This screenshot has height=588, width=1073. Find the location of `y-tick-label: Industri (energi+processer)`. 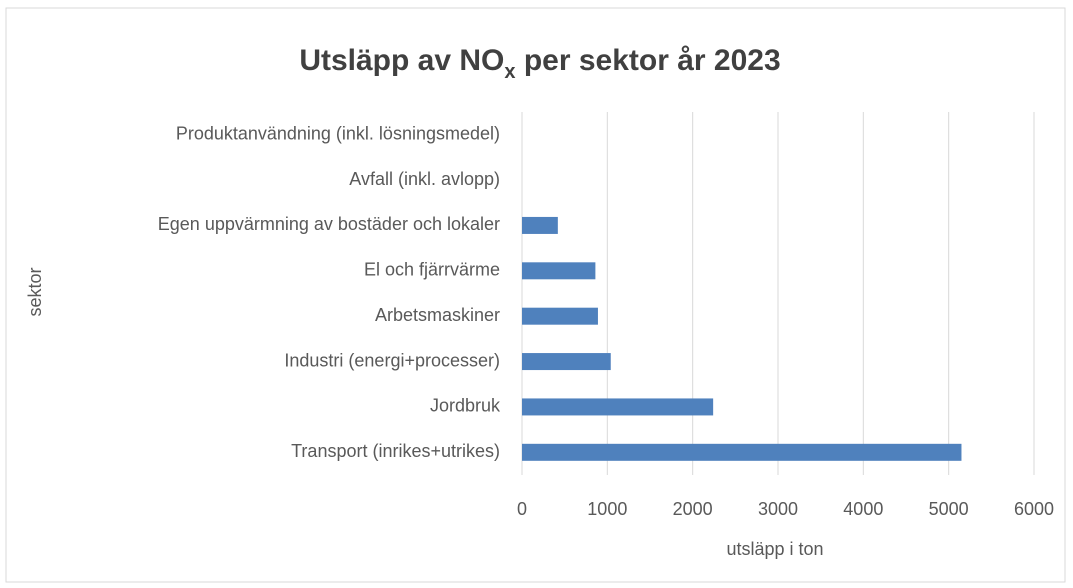

y-tick-label: Industri (energi+processer) is located at coordinates (392, 360).